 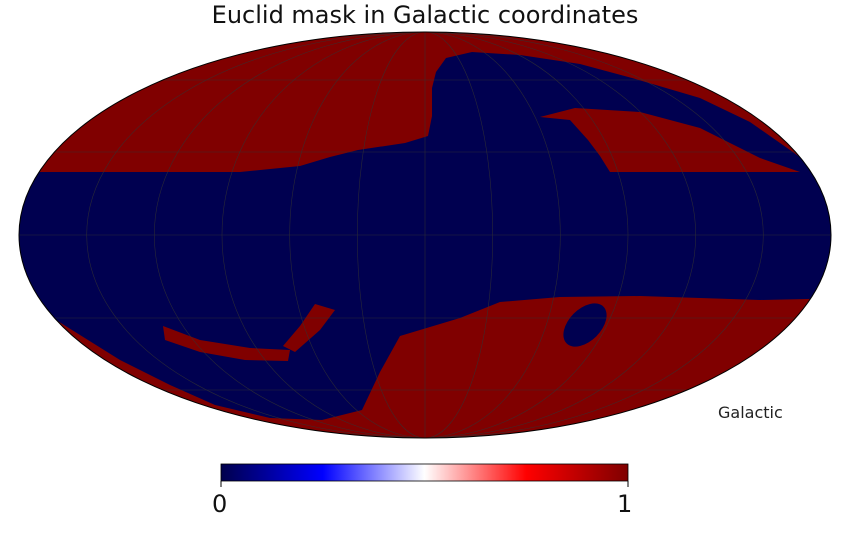 What do you see at coordinates (226, 343) in the screenshot?
I see `unmasked-arc-left` at bounding box center [226, 343].